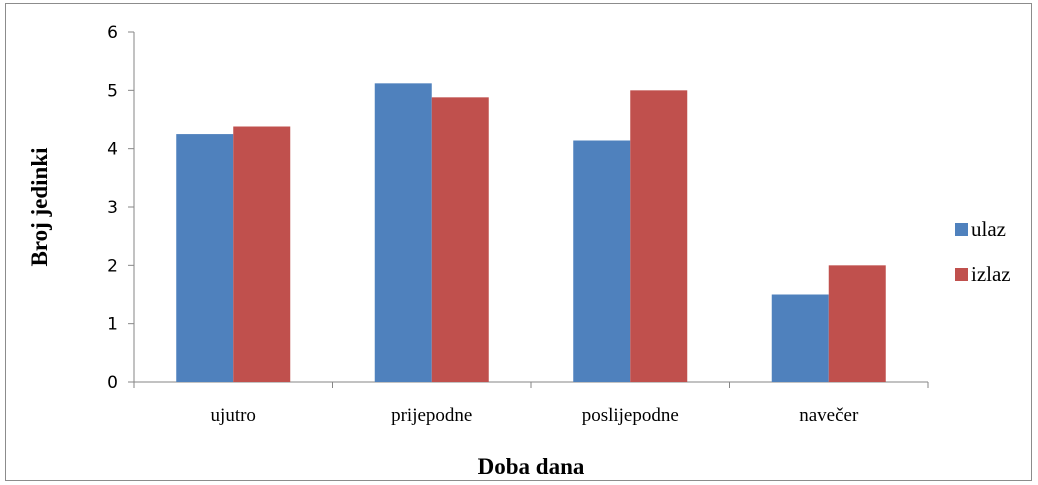 The image size is (1038, 485). Describe the element at coordinates (531, 466) in the screenshot. I see `x-axis-title: Doba dana` at that location.